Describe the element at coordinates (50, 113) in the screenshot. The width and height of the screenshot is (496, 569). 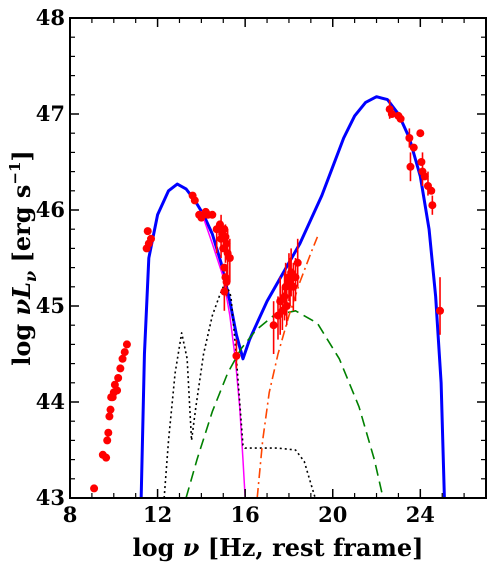
I see `y-tick-label: 47` at that location.